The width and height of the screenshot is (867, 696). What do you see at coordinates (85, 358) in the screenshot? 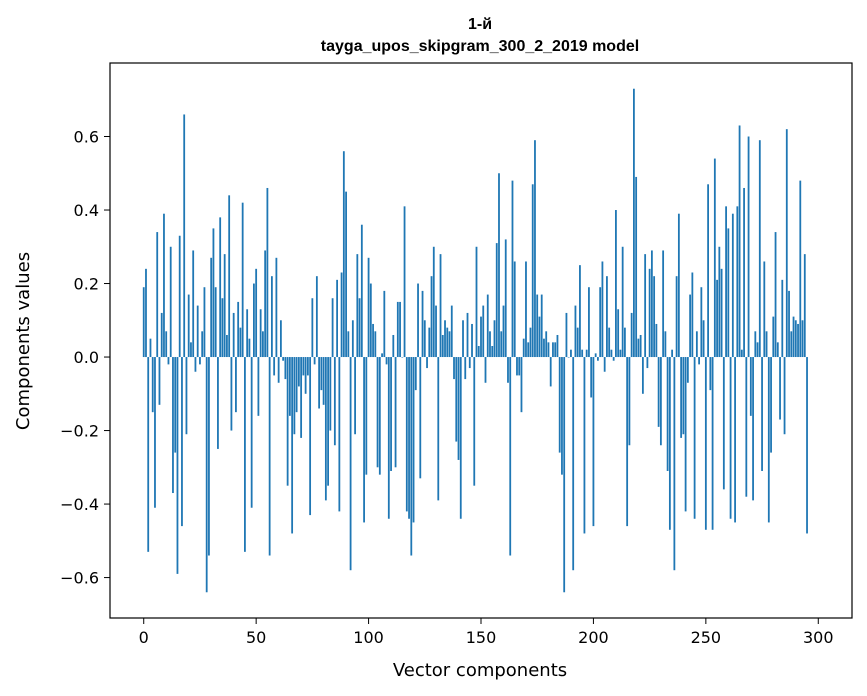
I see `y-axis-ticks: −0.6 −0.4 −0.2 0.0 0.2 0.4 0.6` at bounding box center [85, 358].